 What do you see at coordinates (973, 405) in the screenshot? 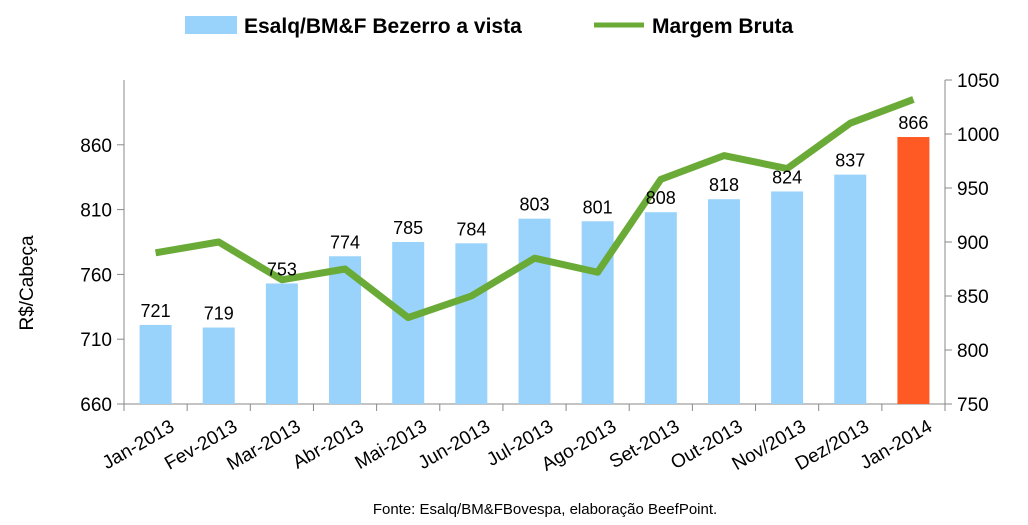
I see `right-tick-label: 750` at bounding box center [973, 405].